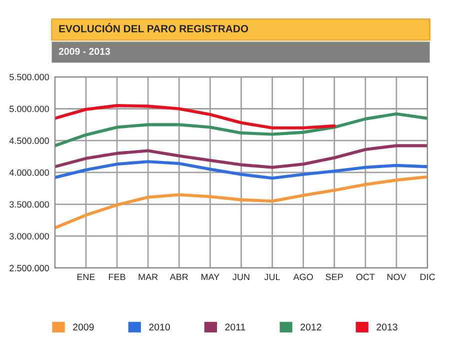 The height and width of the screenshot is (348, 450). What do you see at coordinates (396, 277) in the screenshot?
I see `x-tick-label: NOV` at bounding box center [396, 277].